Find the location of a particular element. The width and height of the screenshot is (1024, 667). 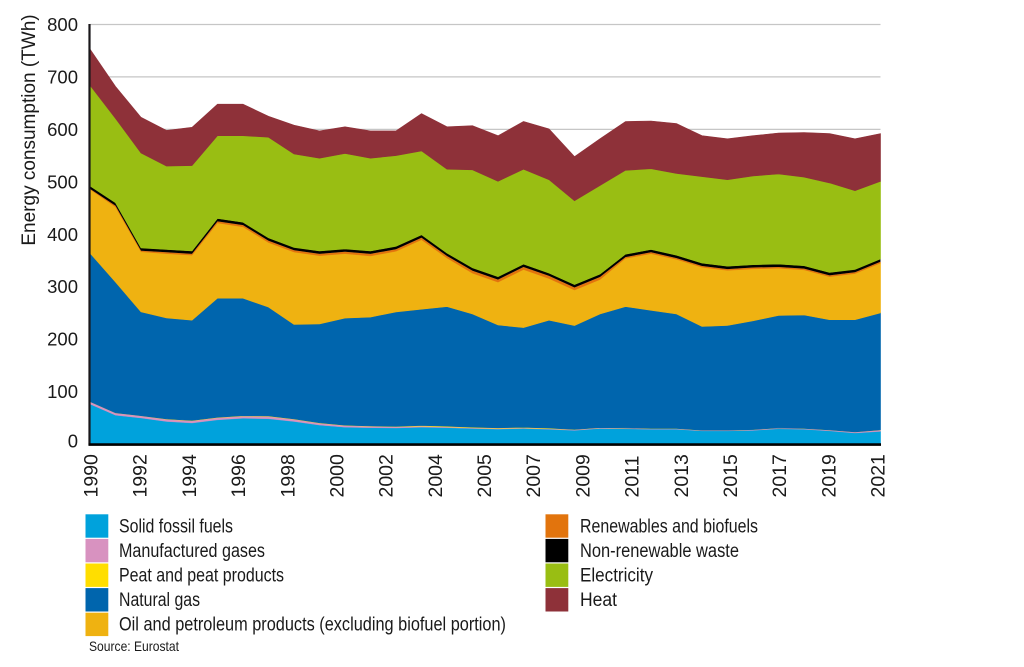

svg-text: 700 is located at coordinates (62, 76).